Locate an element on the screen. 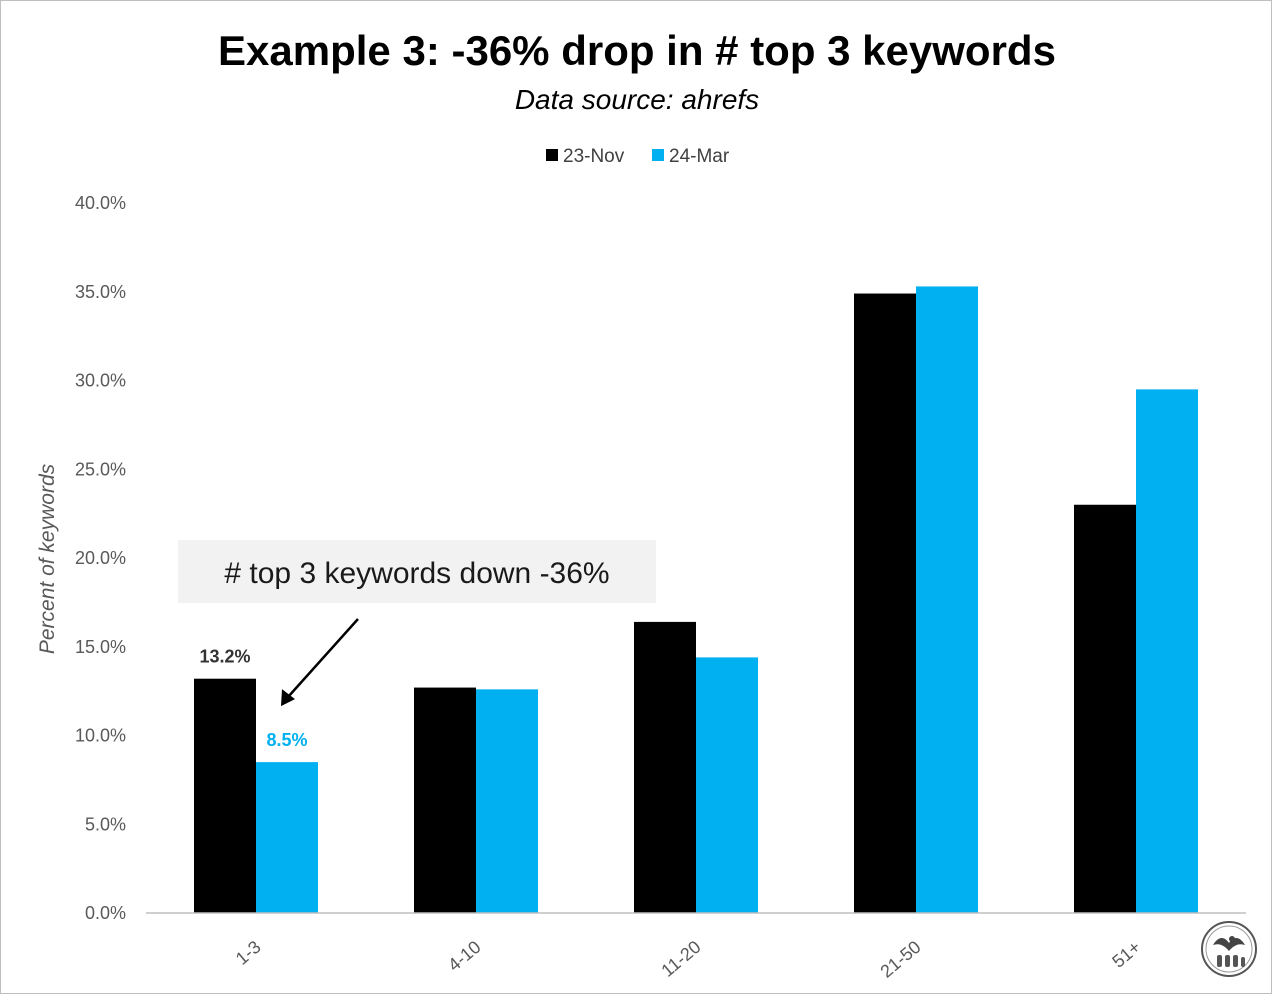  y-tick-label: 5.0% is located at coordinates (105, 824).